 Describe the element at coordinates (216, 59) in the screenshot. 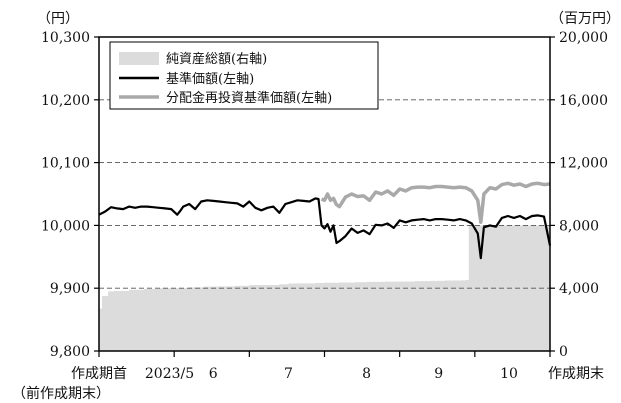

I see `legend-label-nav: 純資産総額(右軸)` at that location.